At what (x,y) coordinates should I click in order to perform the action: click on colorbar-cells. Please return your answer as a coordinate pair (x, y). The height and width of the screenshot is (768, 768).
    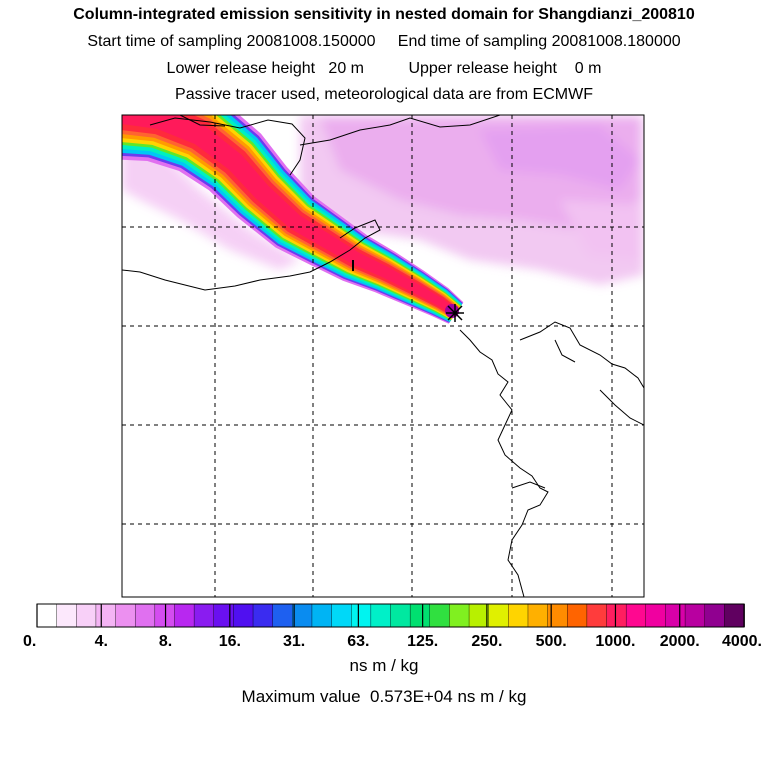
    Looking at the image, I should click on (390, 615).